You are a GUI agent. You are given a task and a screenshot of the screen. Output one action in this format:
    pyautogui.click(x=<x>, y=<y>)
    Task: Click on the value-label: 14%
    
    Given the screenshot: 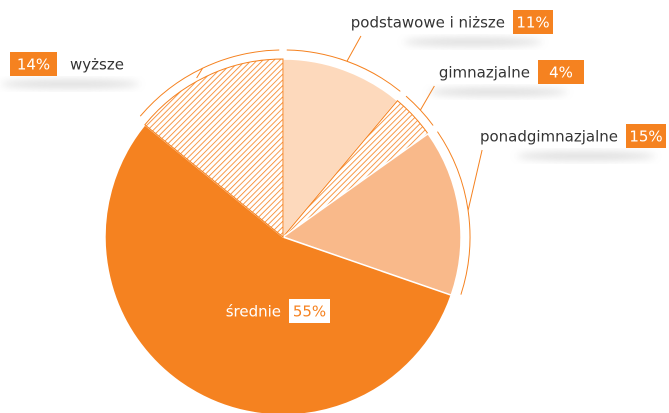 What is the action you would take?
    pyautogui.click(x=33, y=65)
    